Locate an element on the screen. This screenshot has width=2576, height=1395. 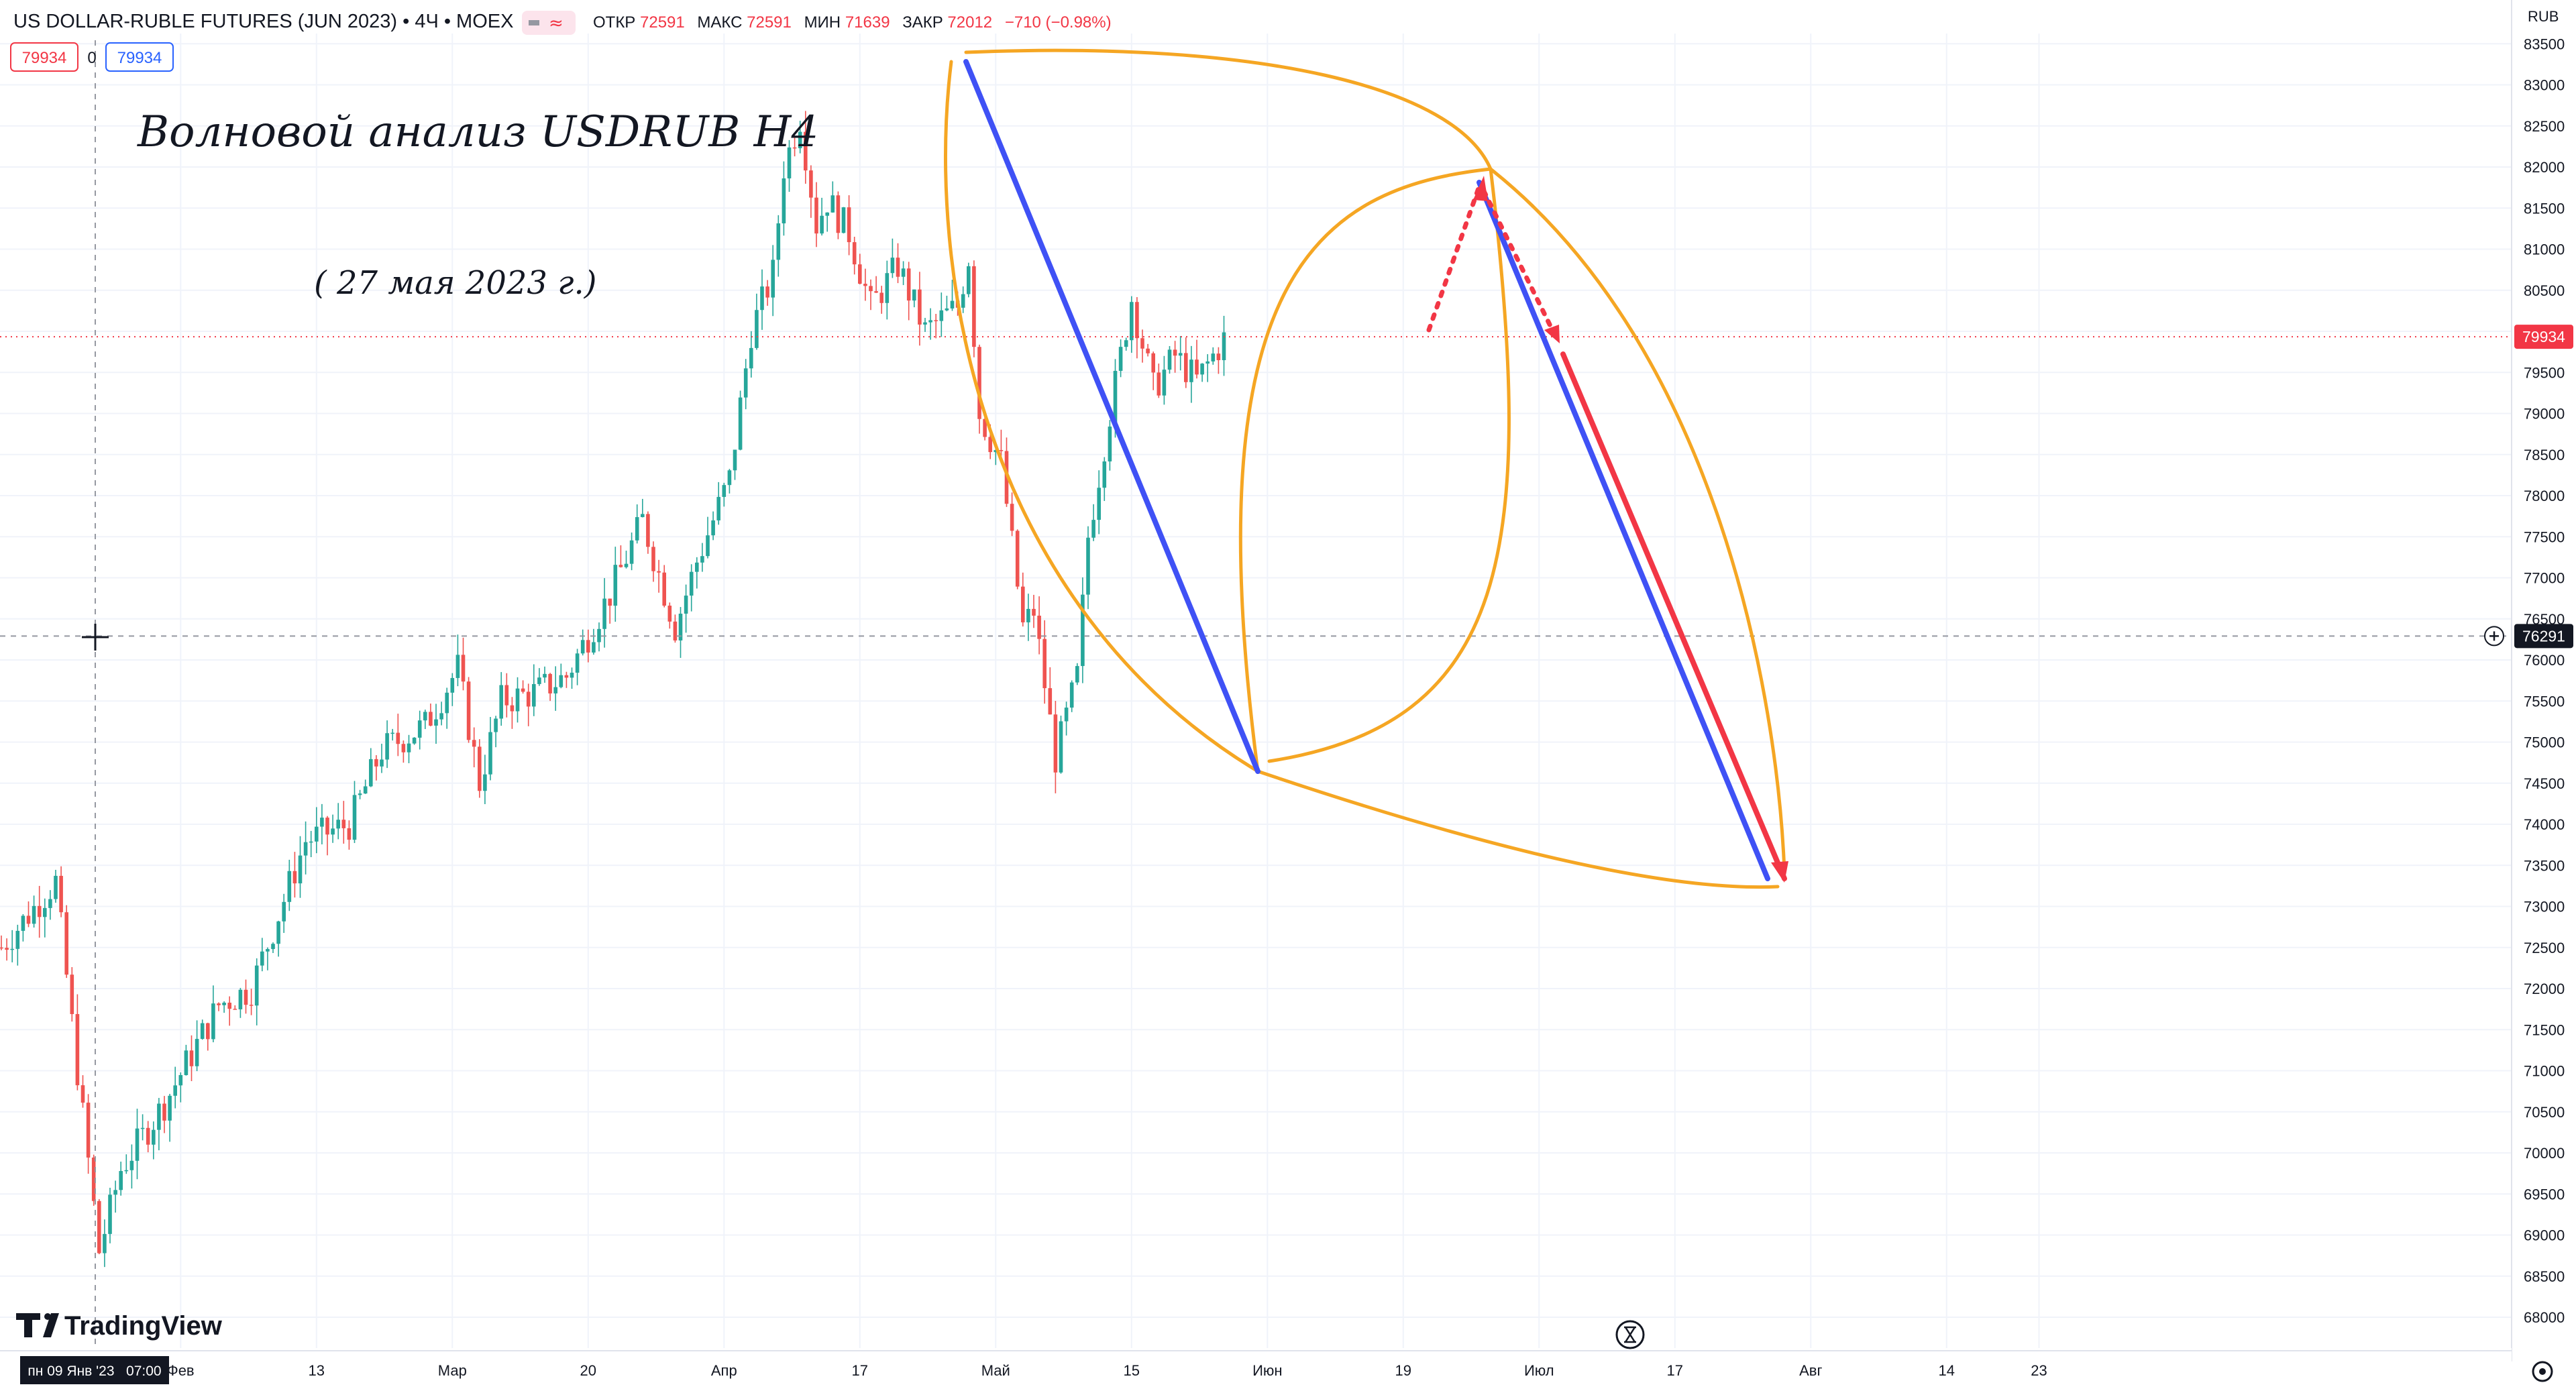
ask-value: 79934 is located at coordinates (139, 58).